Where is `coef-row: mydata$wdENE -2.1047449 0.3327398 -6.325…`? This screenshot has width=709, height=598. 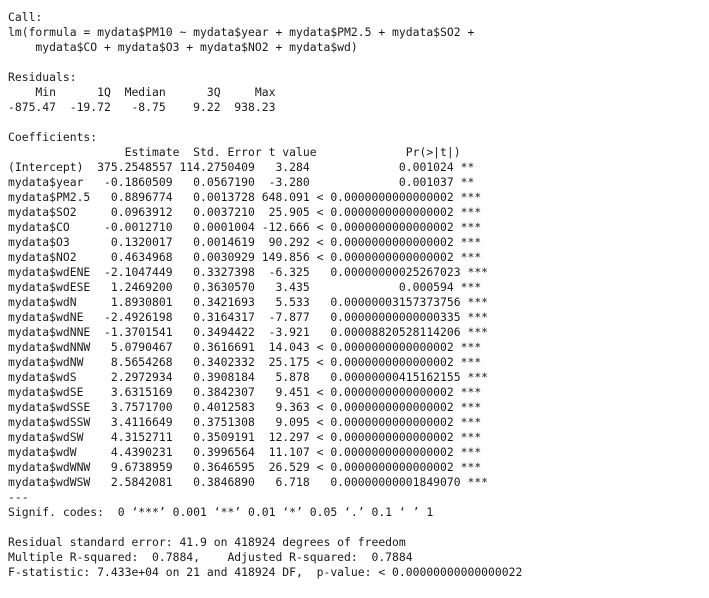
coef-row: mydata$wdENE -2.1047449 0.3327398 -6.325… is located at coordinates (248, 272).